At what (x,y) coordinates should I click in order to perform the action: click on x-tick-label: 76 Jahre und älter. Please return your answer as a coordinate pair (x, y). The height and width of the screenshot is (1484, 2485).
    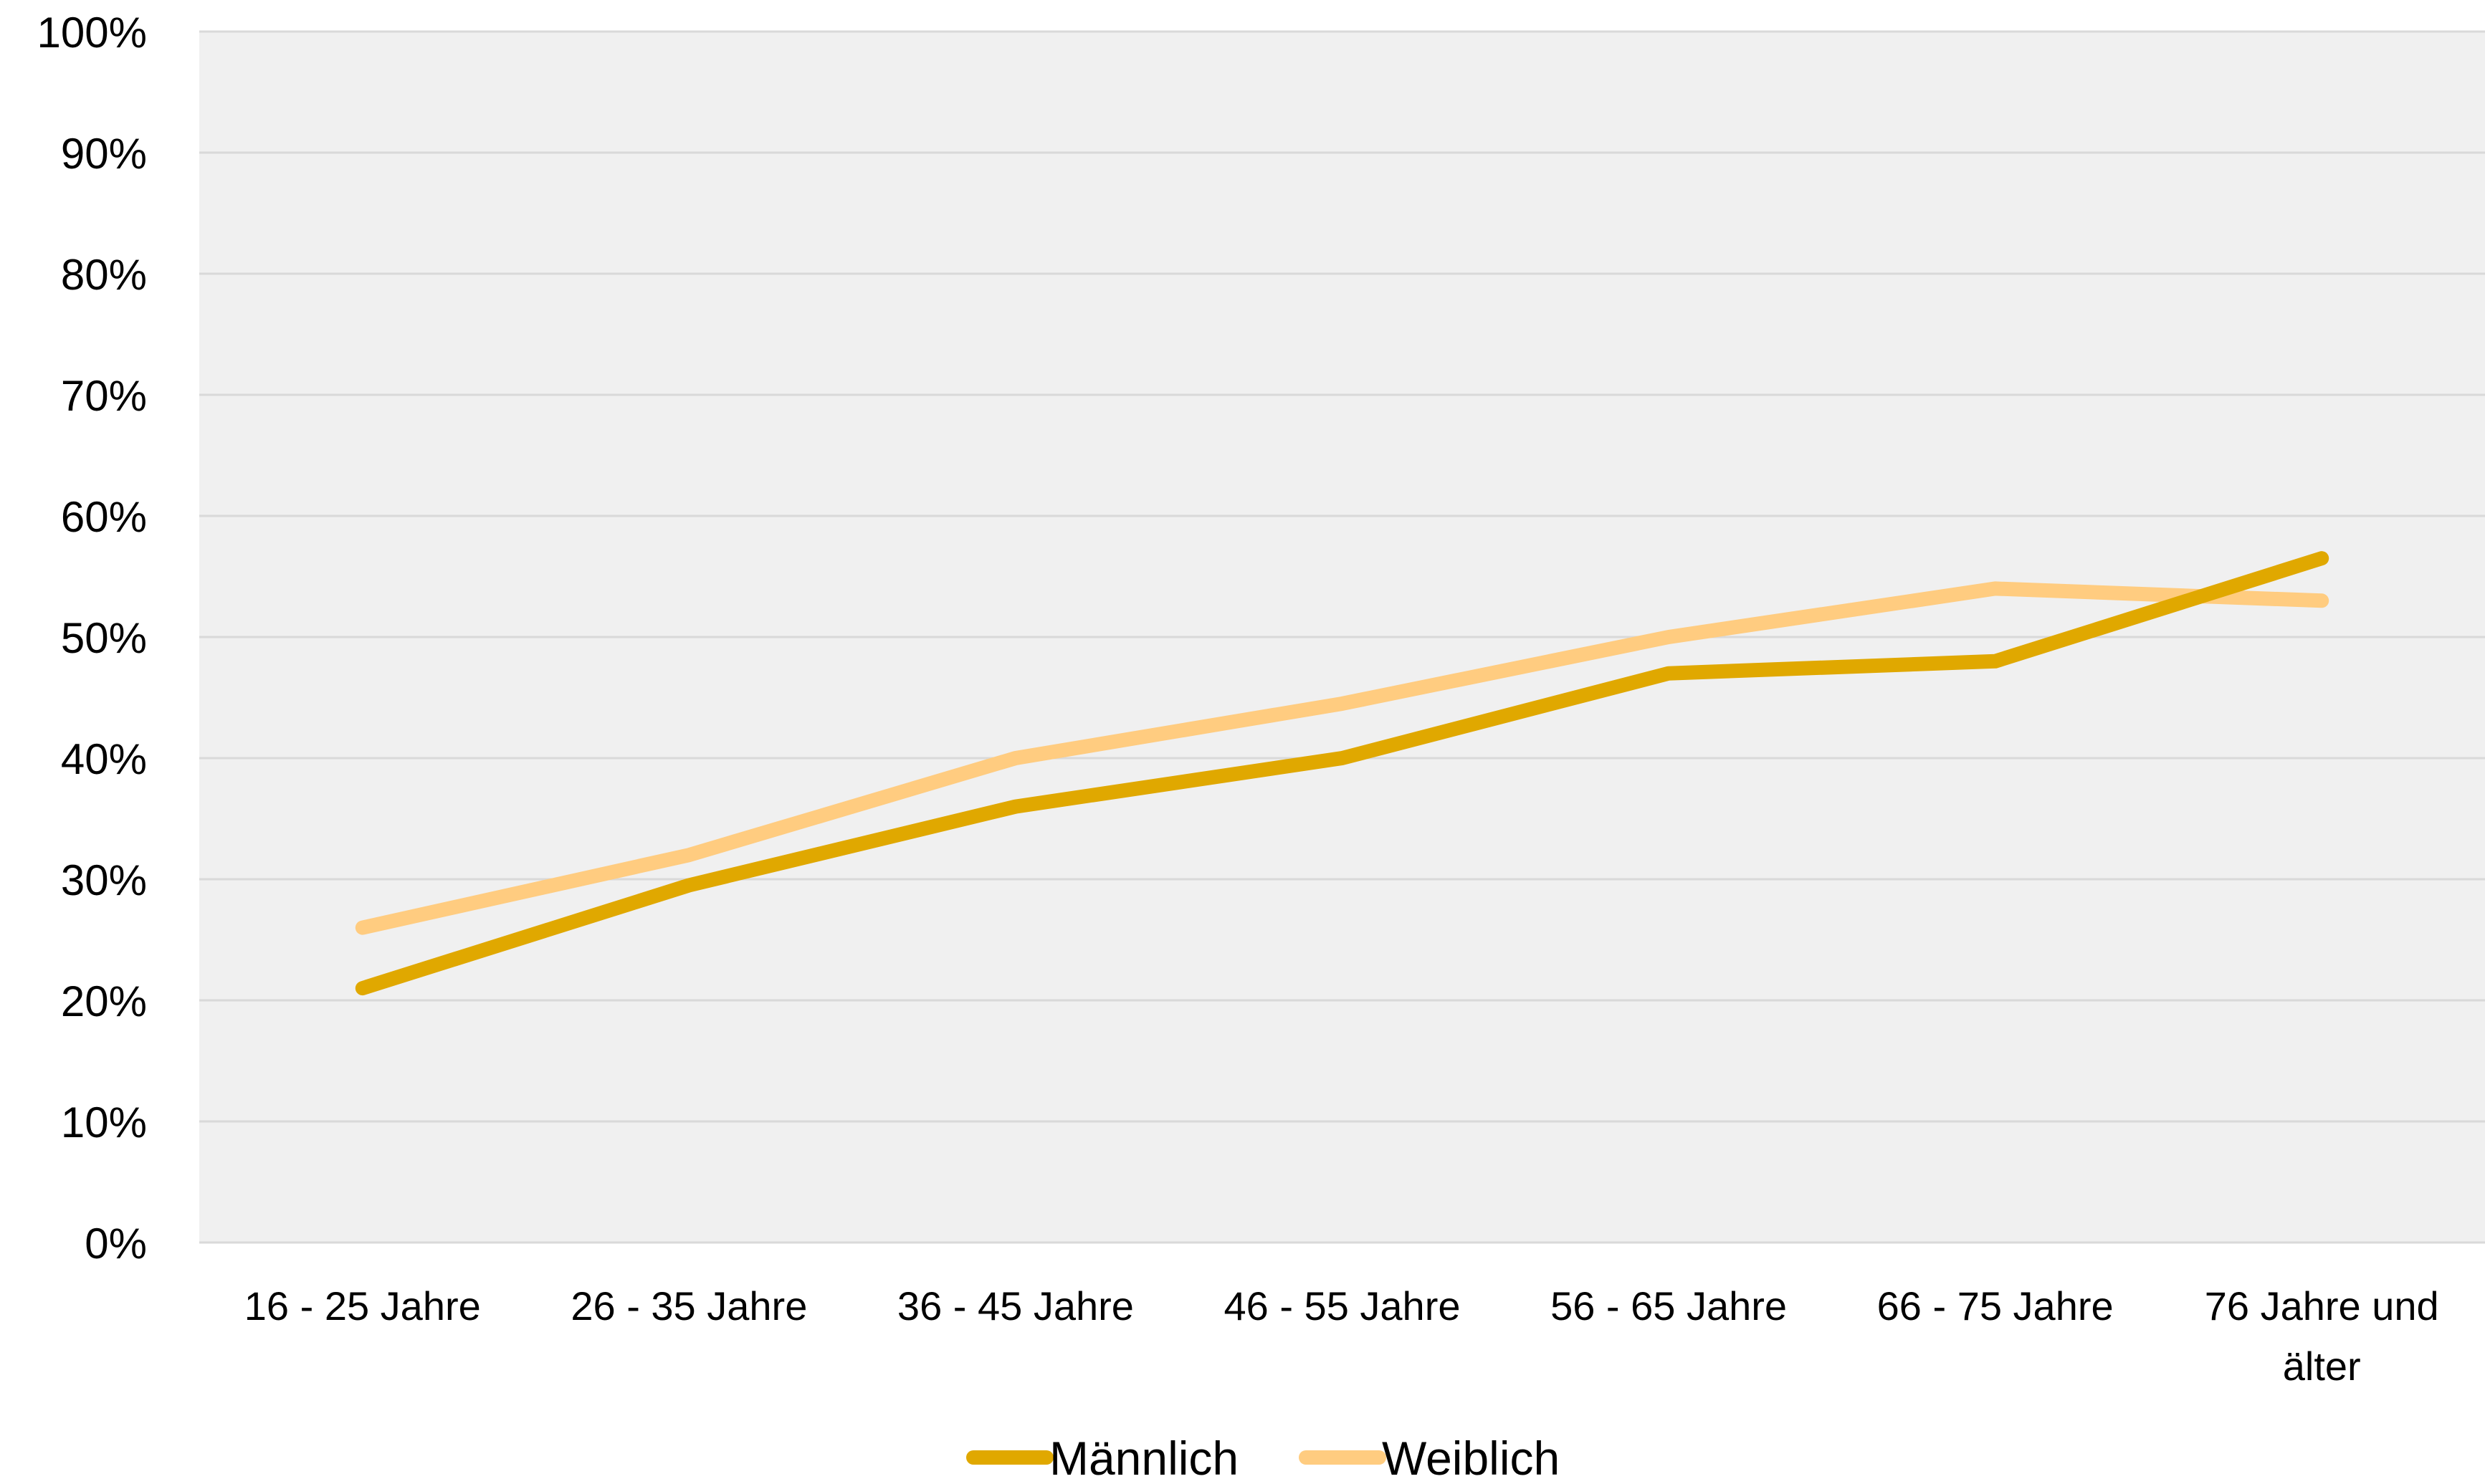
    Looking at the image, I should click on (2322, 1336).